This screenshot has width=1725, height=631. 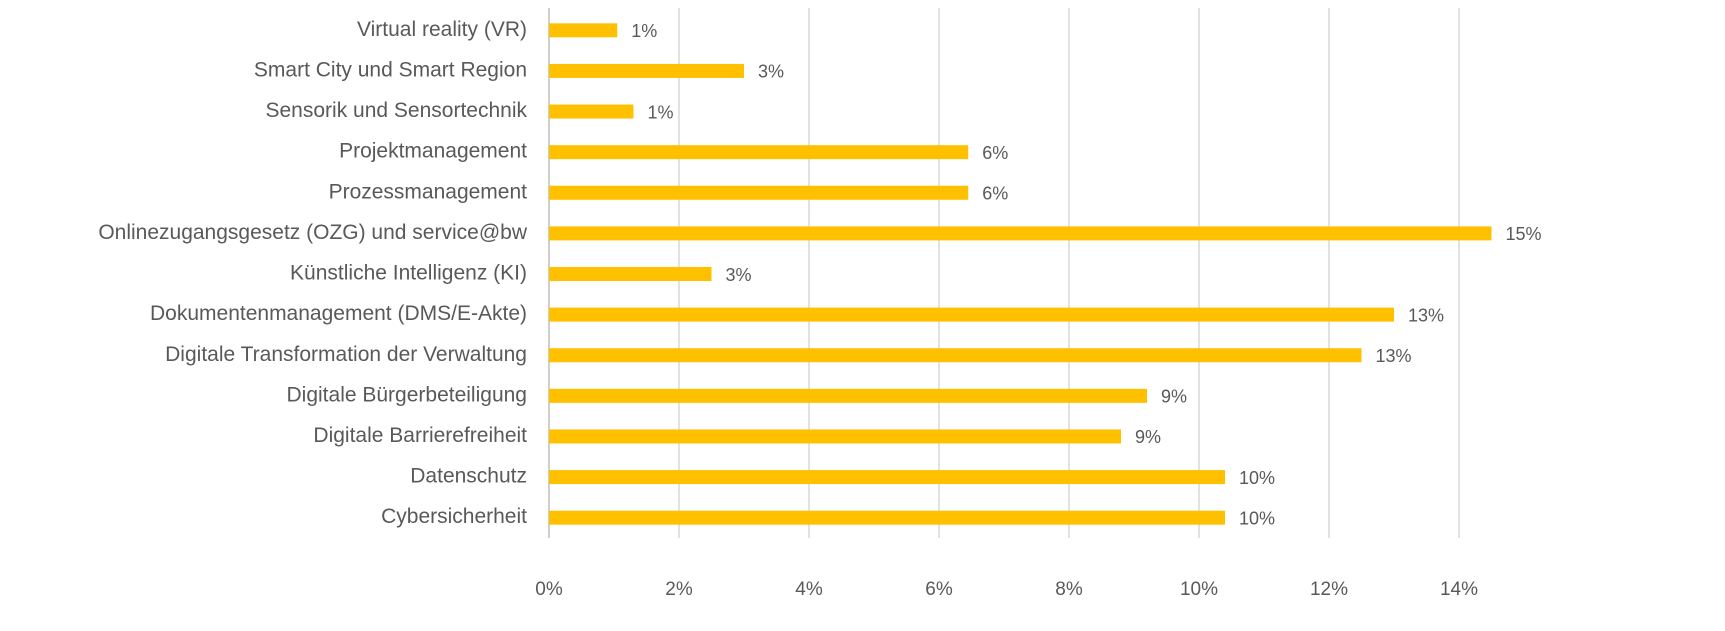 What do you see at coordinates (442, 29) in the screenshot?
I see `category-label: Virtual reality (VR)` at bounding box center [442, 29].